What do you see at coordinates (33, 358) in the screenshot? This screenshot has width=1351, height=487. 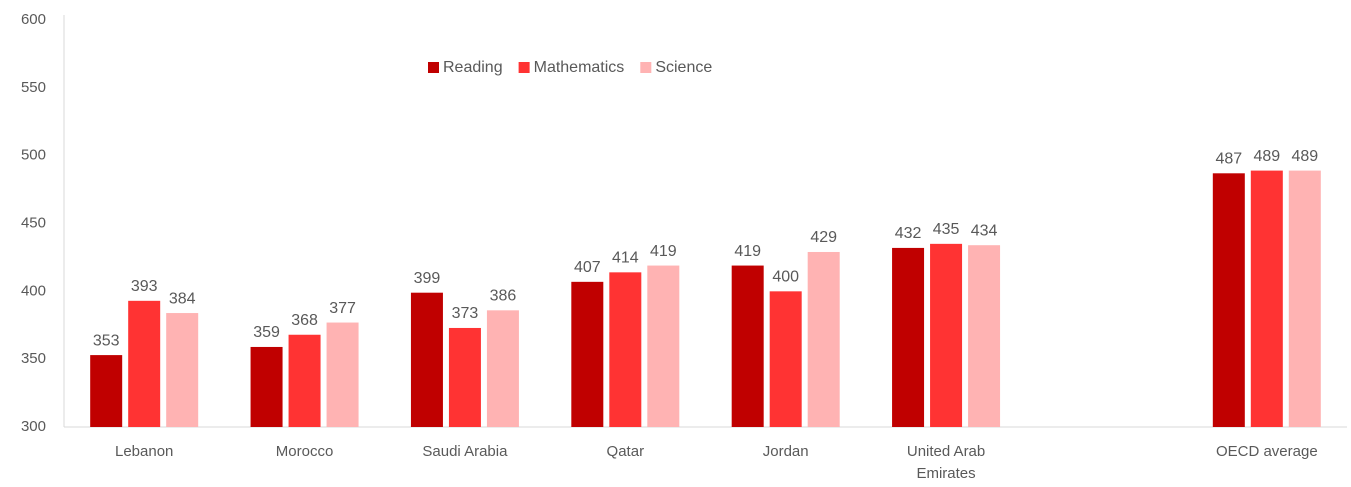 I see `y-tick-label: 350` at bounding box center [33, 358].